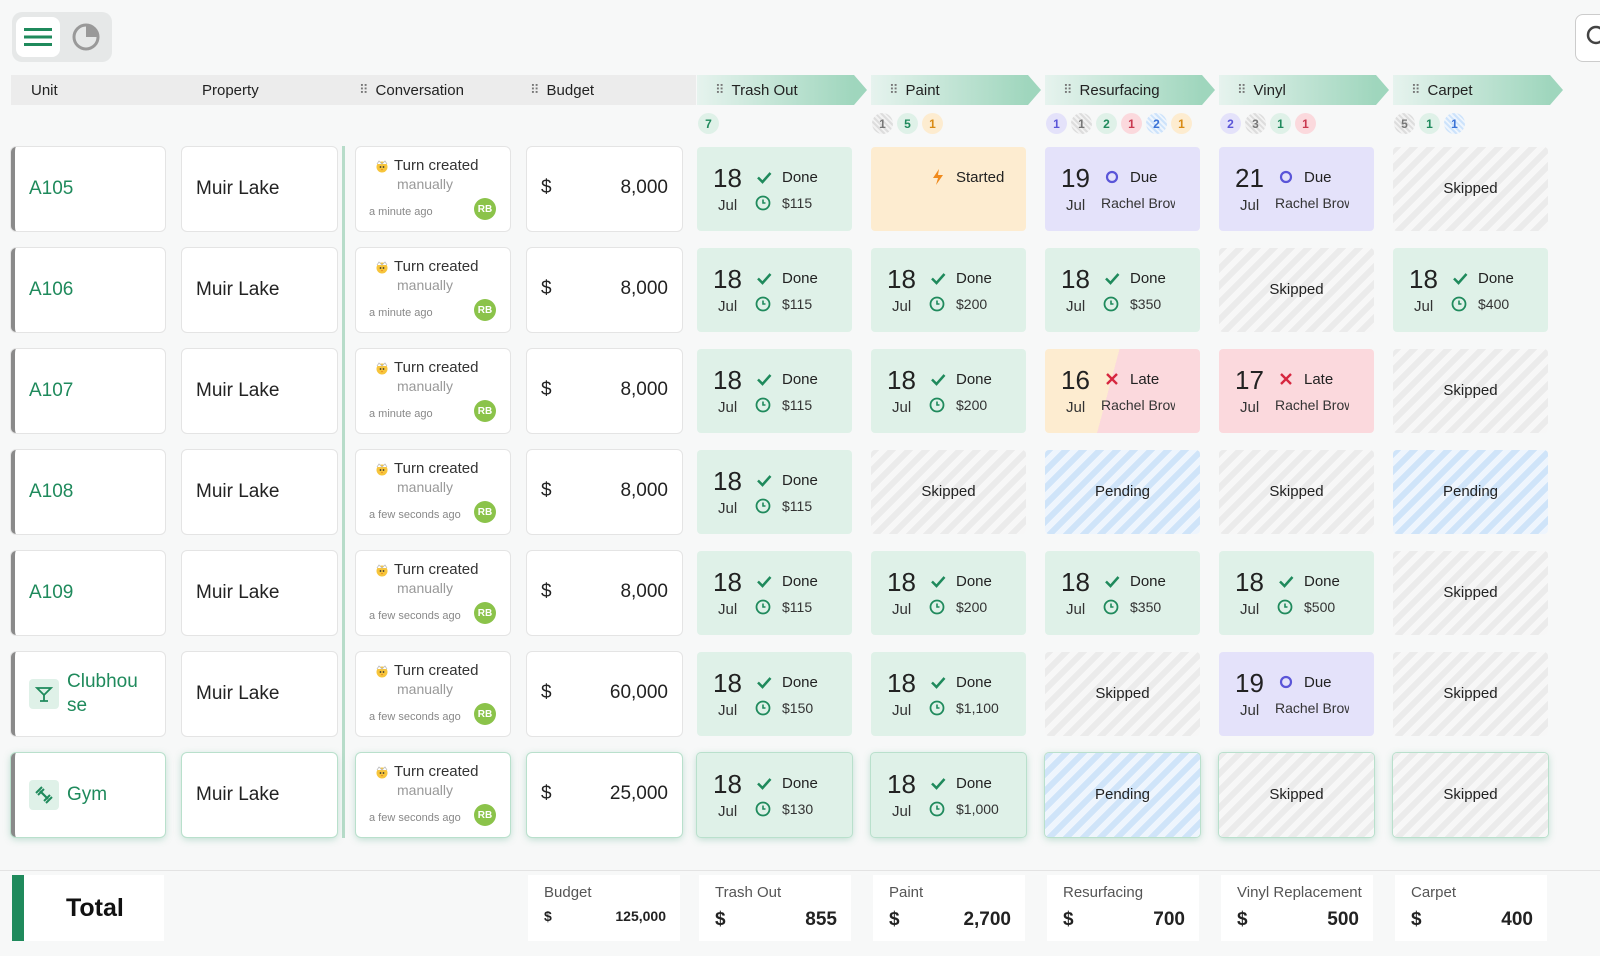  Describe the element at coordinates (1404, 123) in the screenshot. I see `count-skipped: 5` at that location.